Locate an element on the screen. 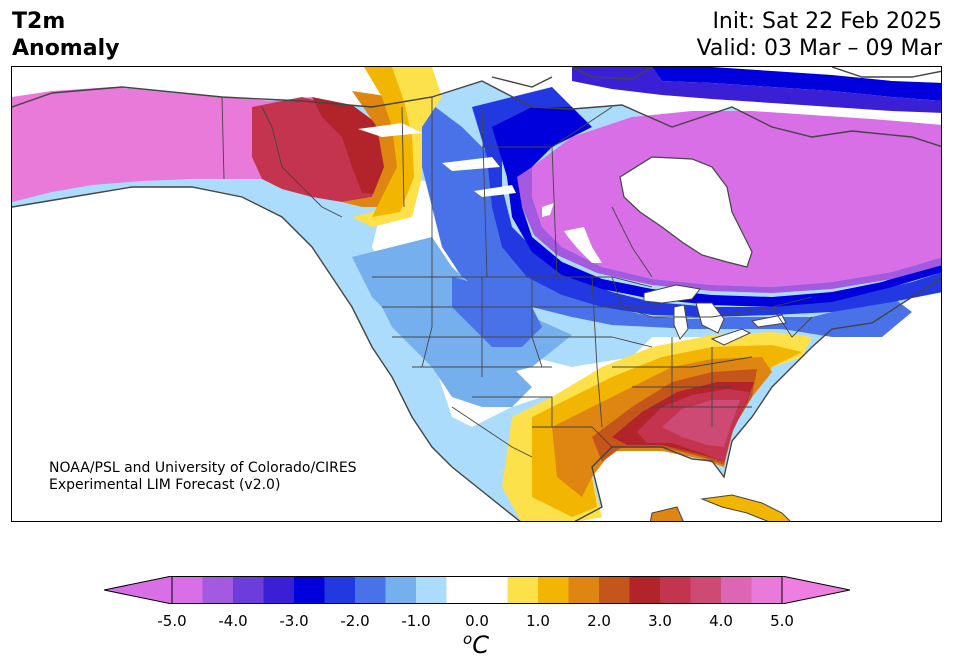 This screenshot has height=671, width=954. anomaly-purple-canada is located at coordinates (736, 199).